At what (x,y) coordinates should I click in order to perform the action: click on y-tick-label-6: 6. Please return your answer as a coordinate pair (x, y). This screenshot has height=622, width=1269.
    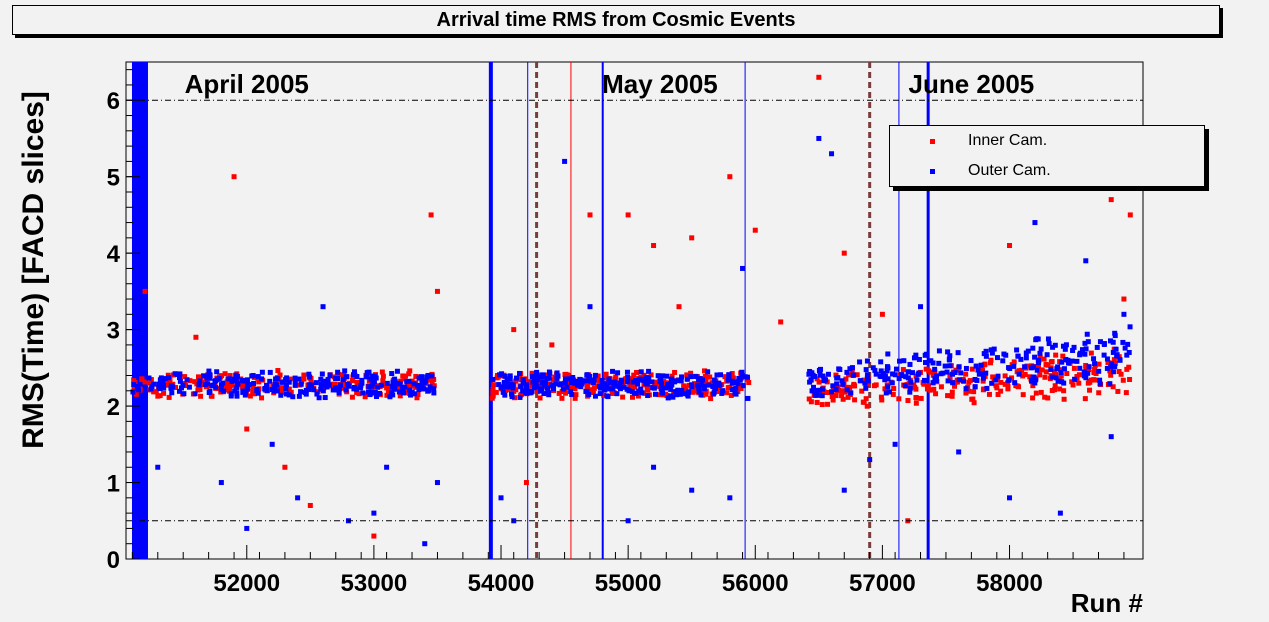
    Looking at the image, I should click on (113, 101).